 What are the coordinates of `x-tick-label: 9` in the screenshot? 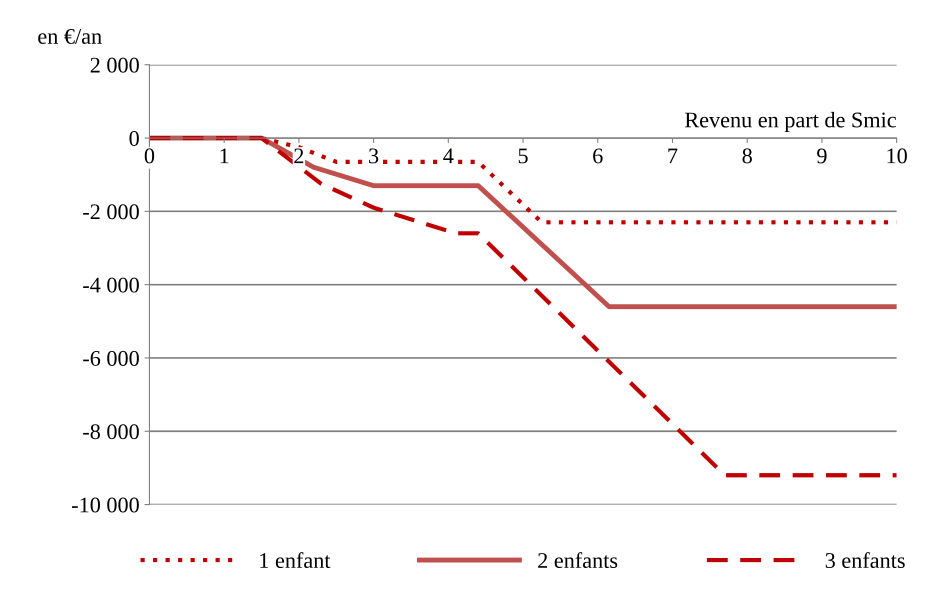 It's located at (822, 156).